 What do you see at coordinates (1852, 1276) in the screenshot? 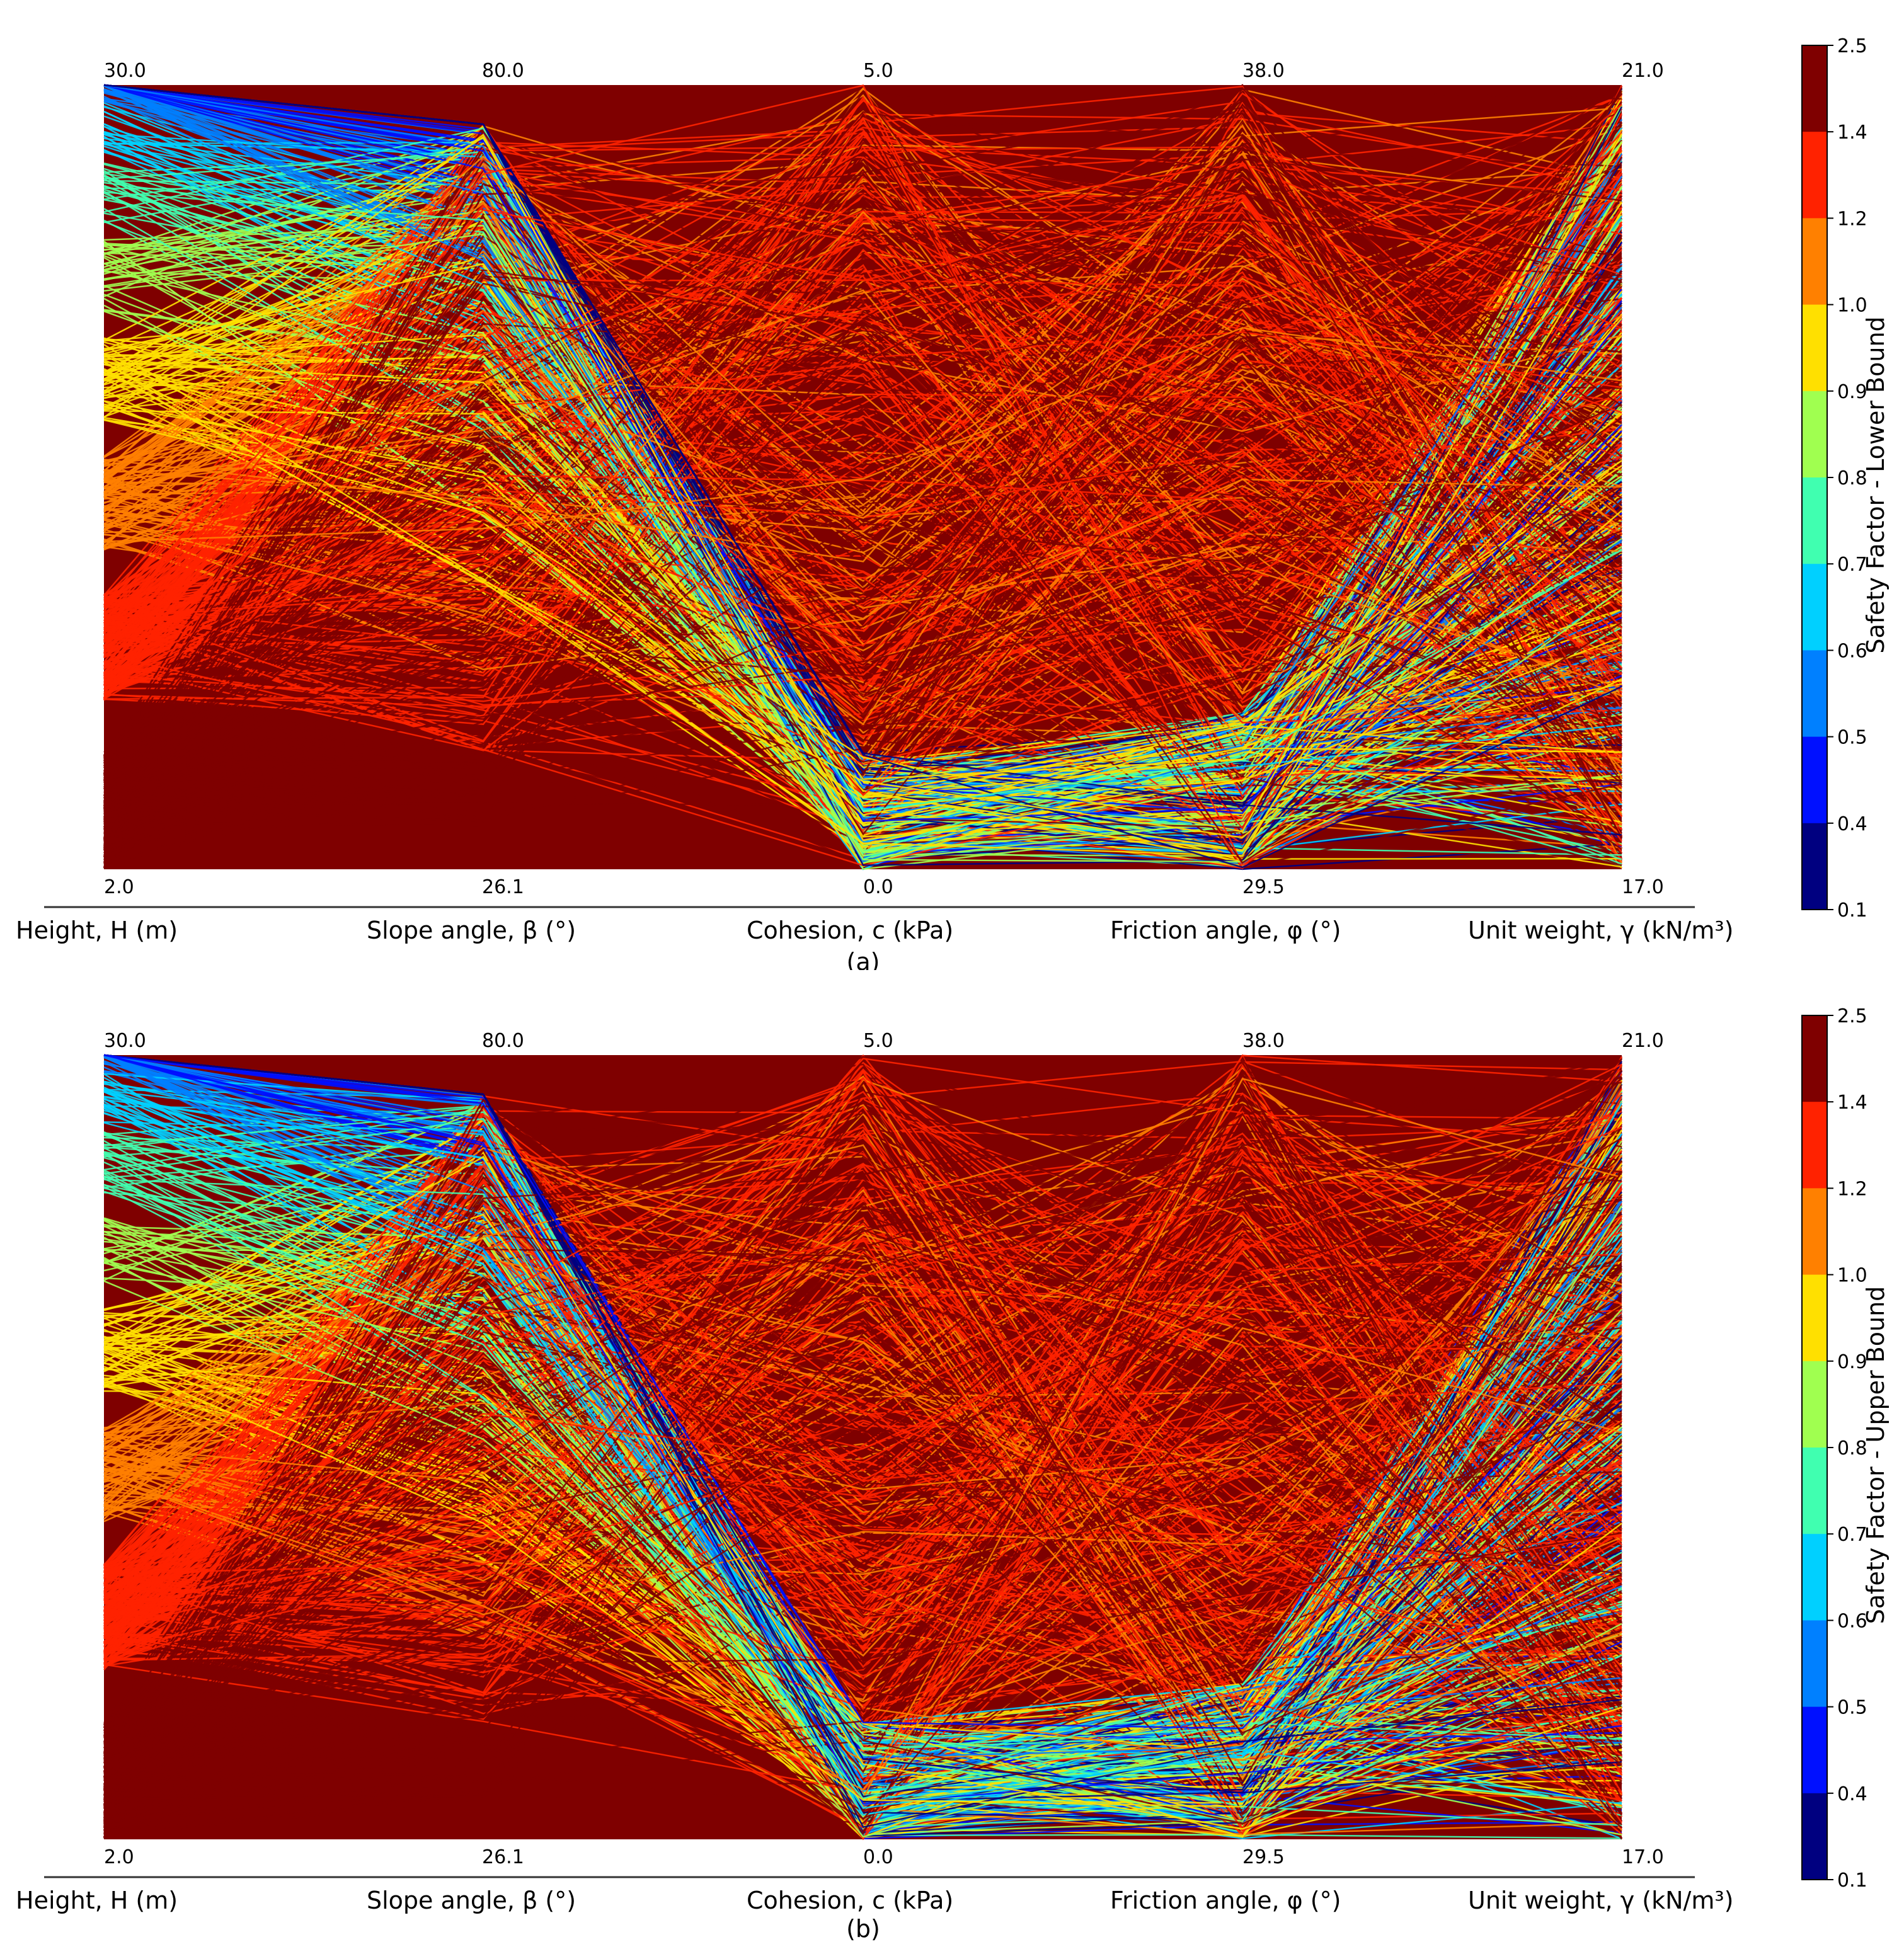
I see `colorbar-tick-label: 1.0` at bounding box center [1852, 1276].